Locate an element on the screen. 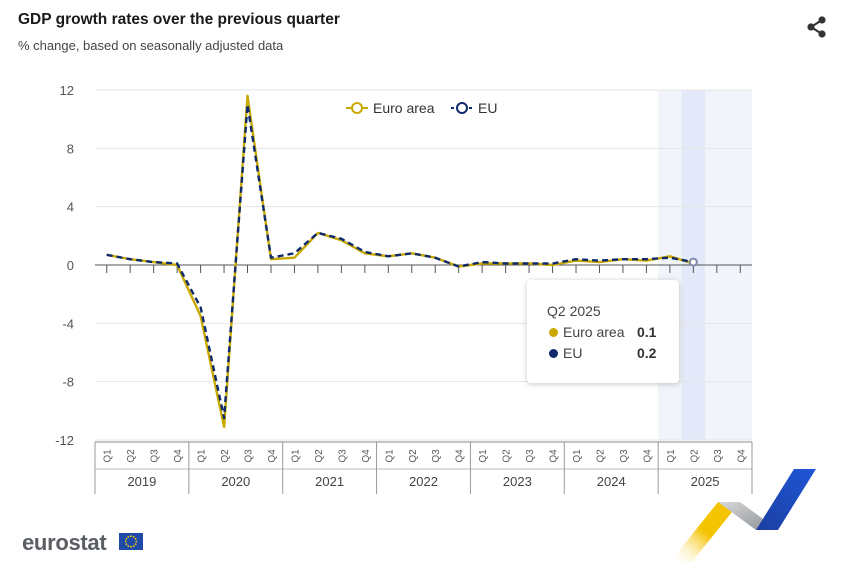 Image resolution: width=846 pixels, height=565 pixels. year-label: 2022 is located at coordinates (423, 481).